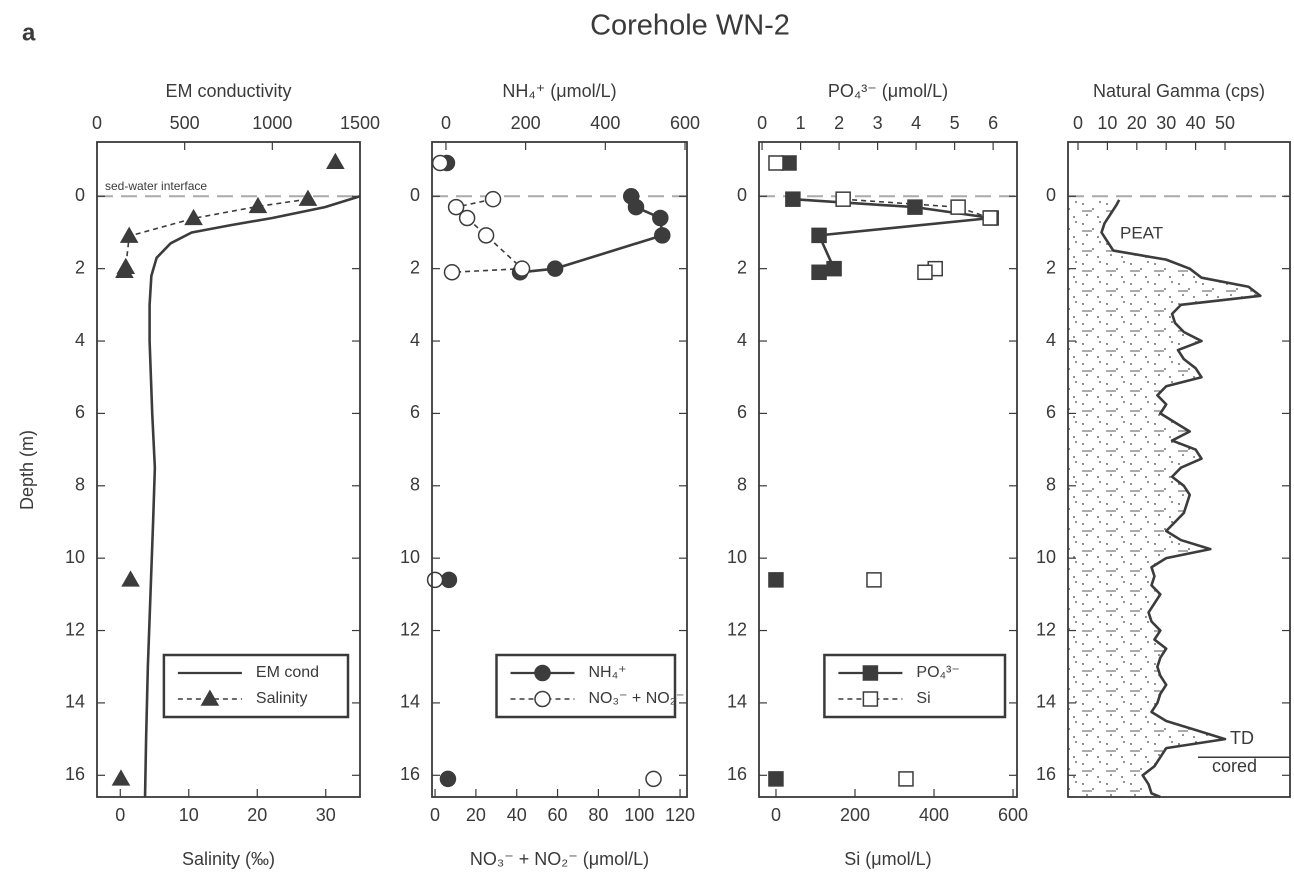 The width and height of the screenshot is (1294, 878). Describe the element at coordinates (27, 470) in the screenshot. I see `y-axis-label: Depth (m)` at that location.